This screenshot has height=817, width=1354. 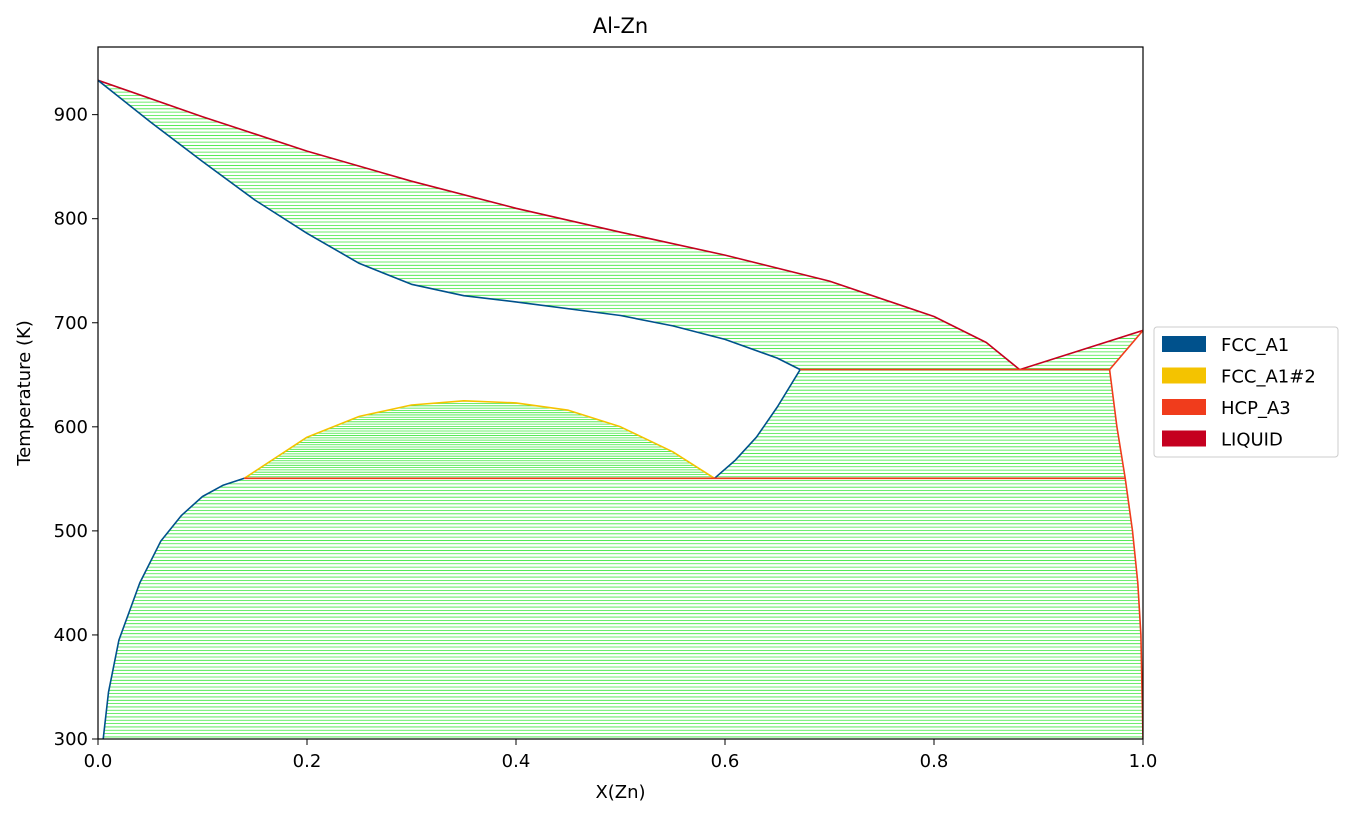 What do you see at coordinates (620, 792) in the screenshot?
I see `x-axis-label: X(Zn)` at bounding box center [620, 792].